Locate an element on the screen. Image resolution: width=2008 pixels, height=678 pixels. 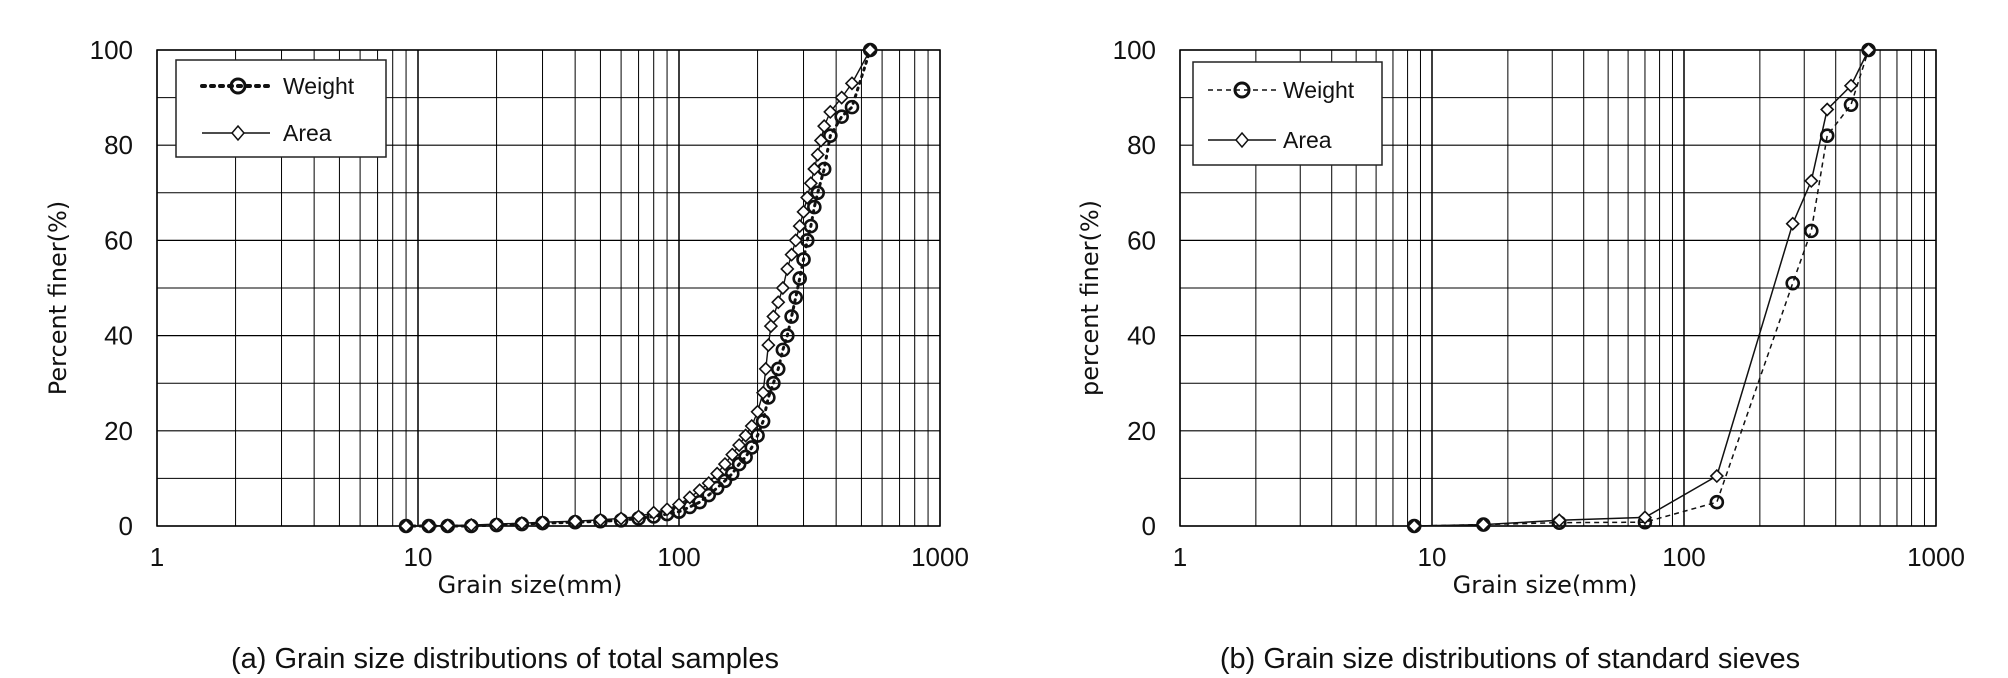
b-ytick-label: 40 is located at coordinates (1141, 336).